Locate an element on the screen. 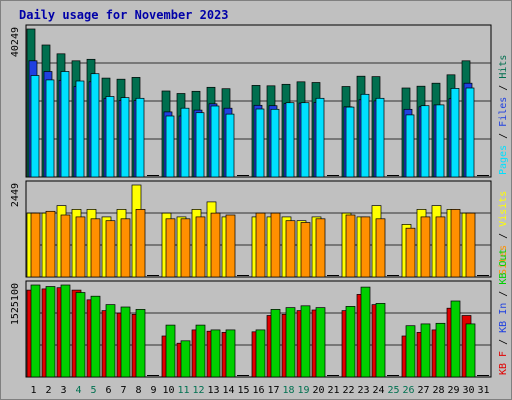 The image size is (512, 400). x-tick-30: 30 is located at coordinates (468, 390).